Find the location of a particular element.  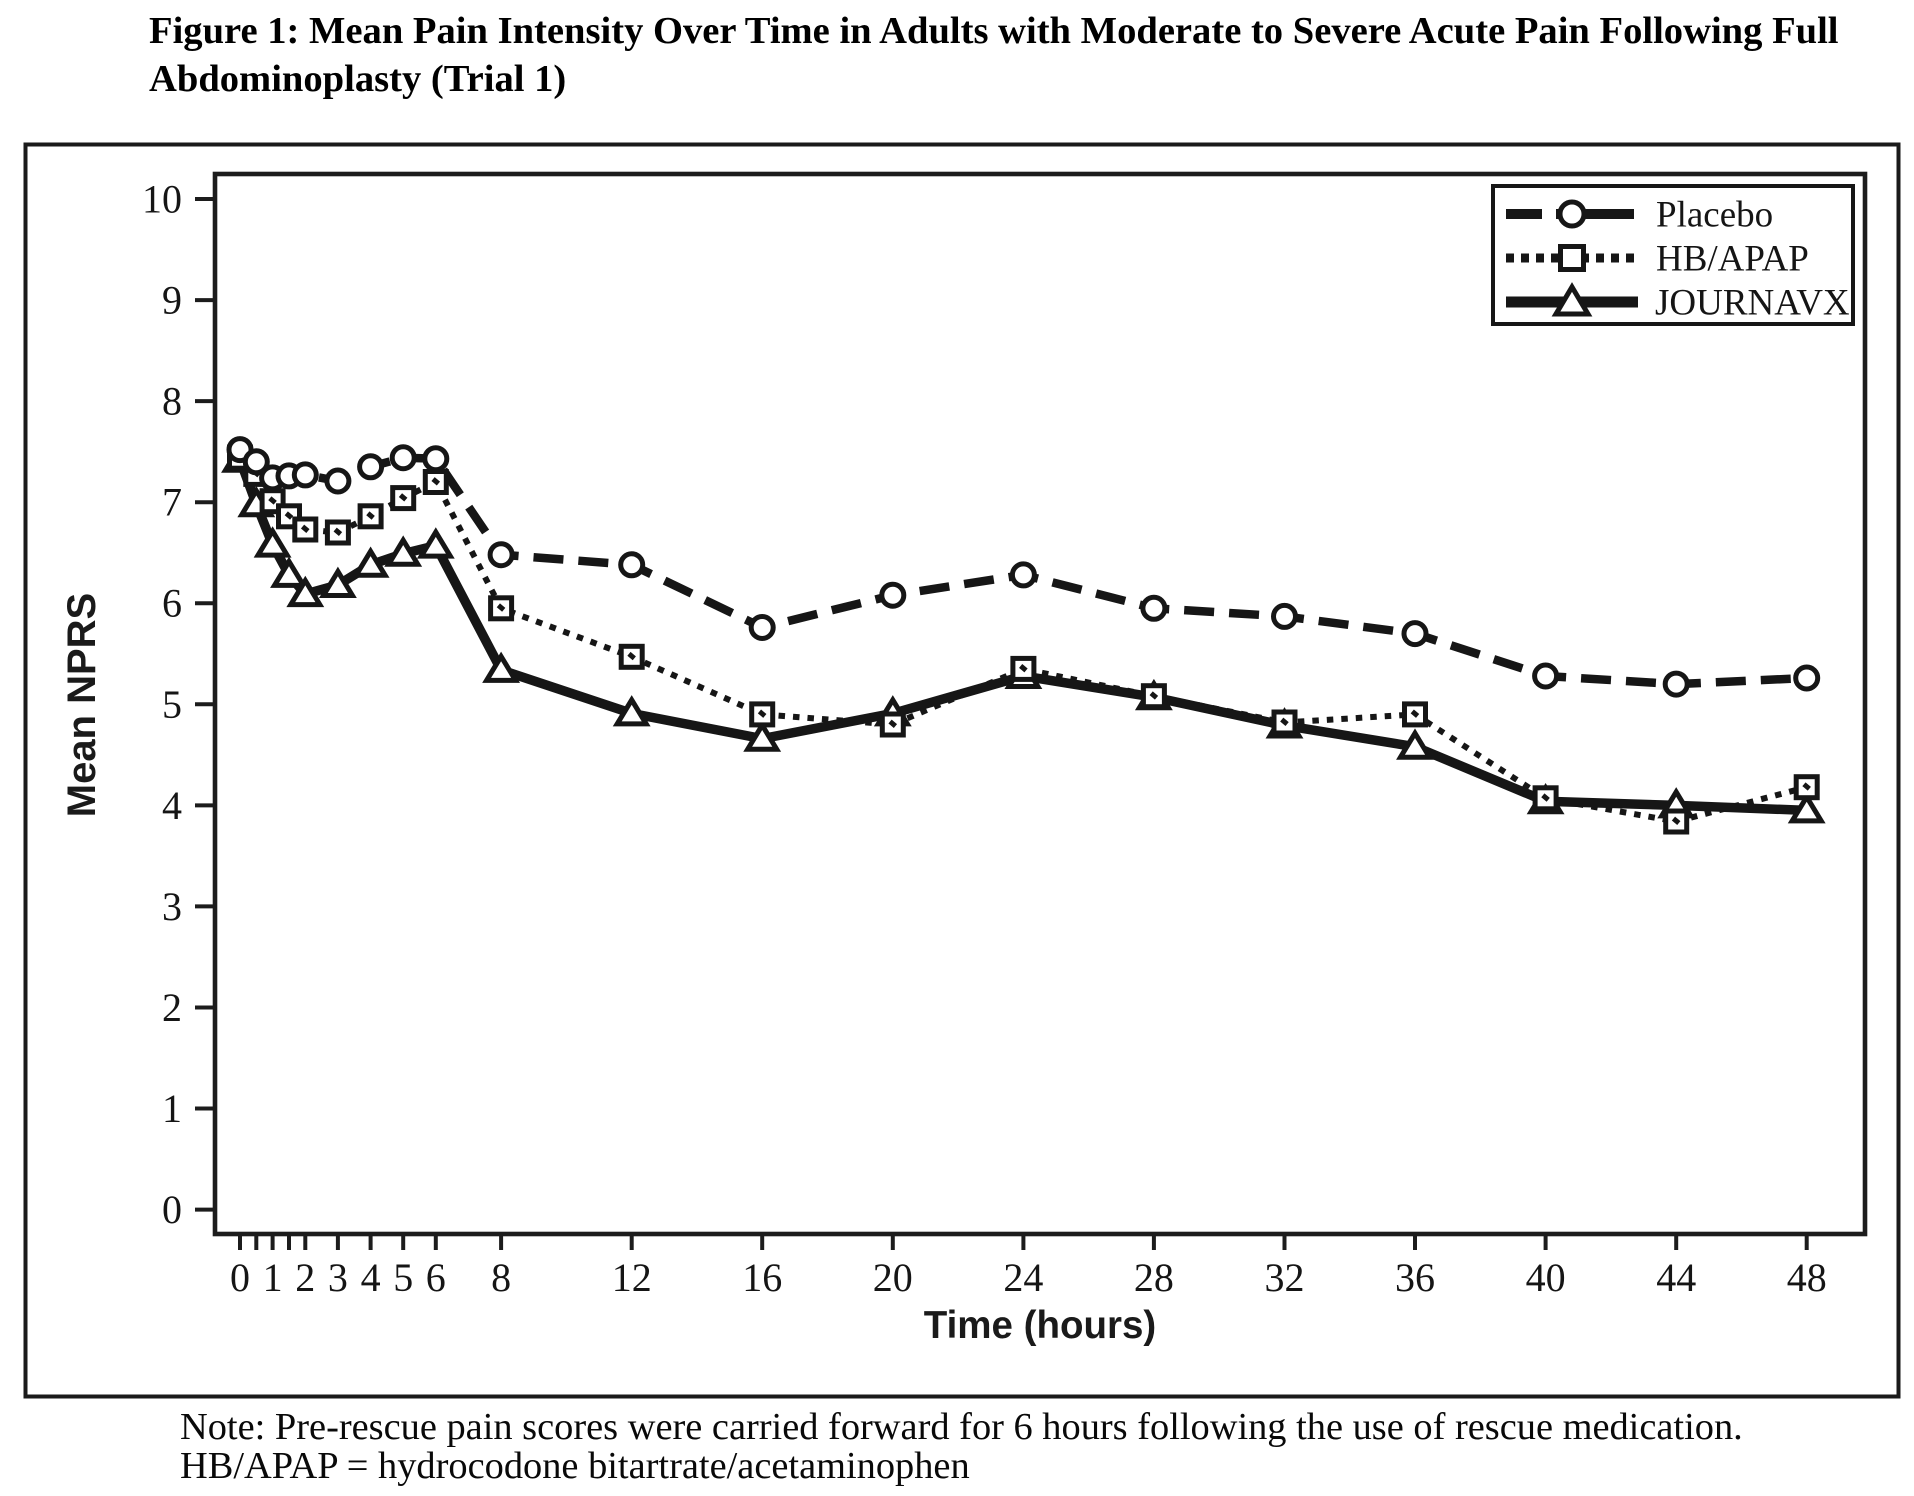

svg-text: 20 is located at coordinates (893, 1277).